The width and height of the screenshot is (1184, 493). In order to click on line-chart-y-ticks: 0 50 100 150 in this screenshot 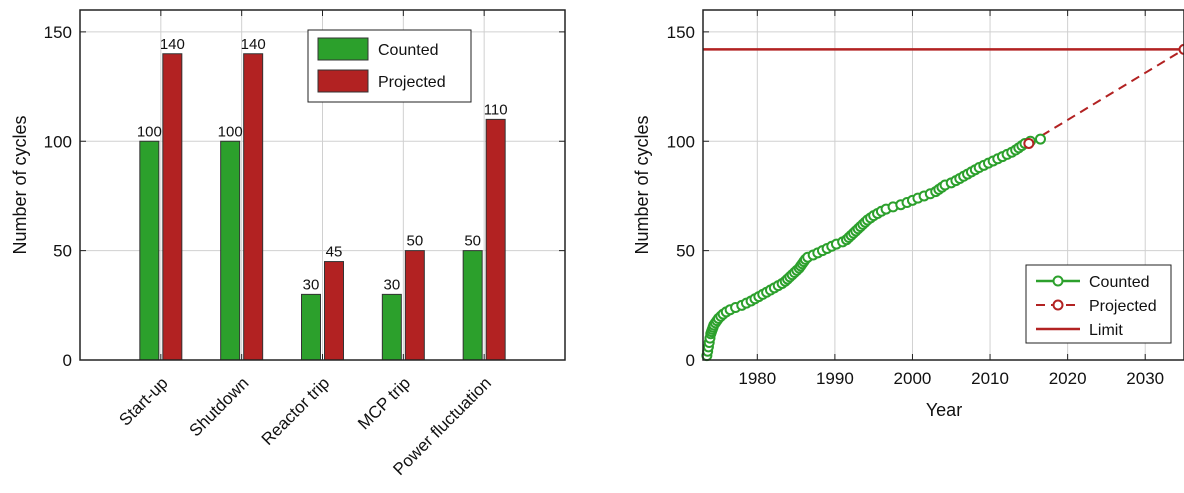, I will do `click(688, 196)`.